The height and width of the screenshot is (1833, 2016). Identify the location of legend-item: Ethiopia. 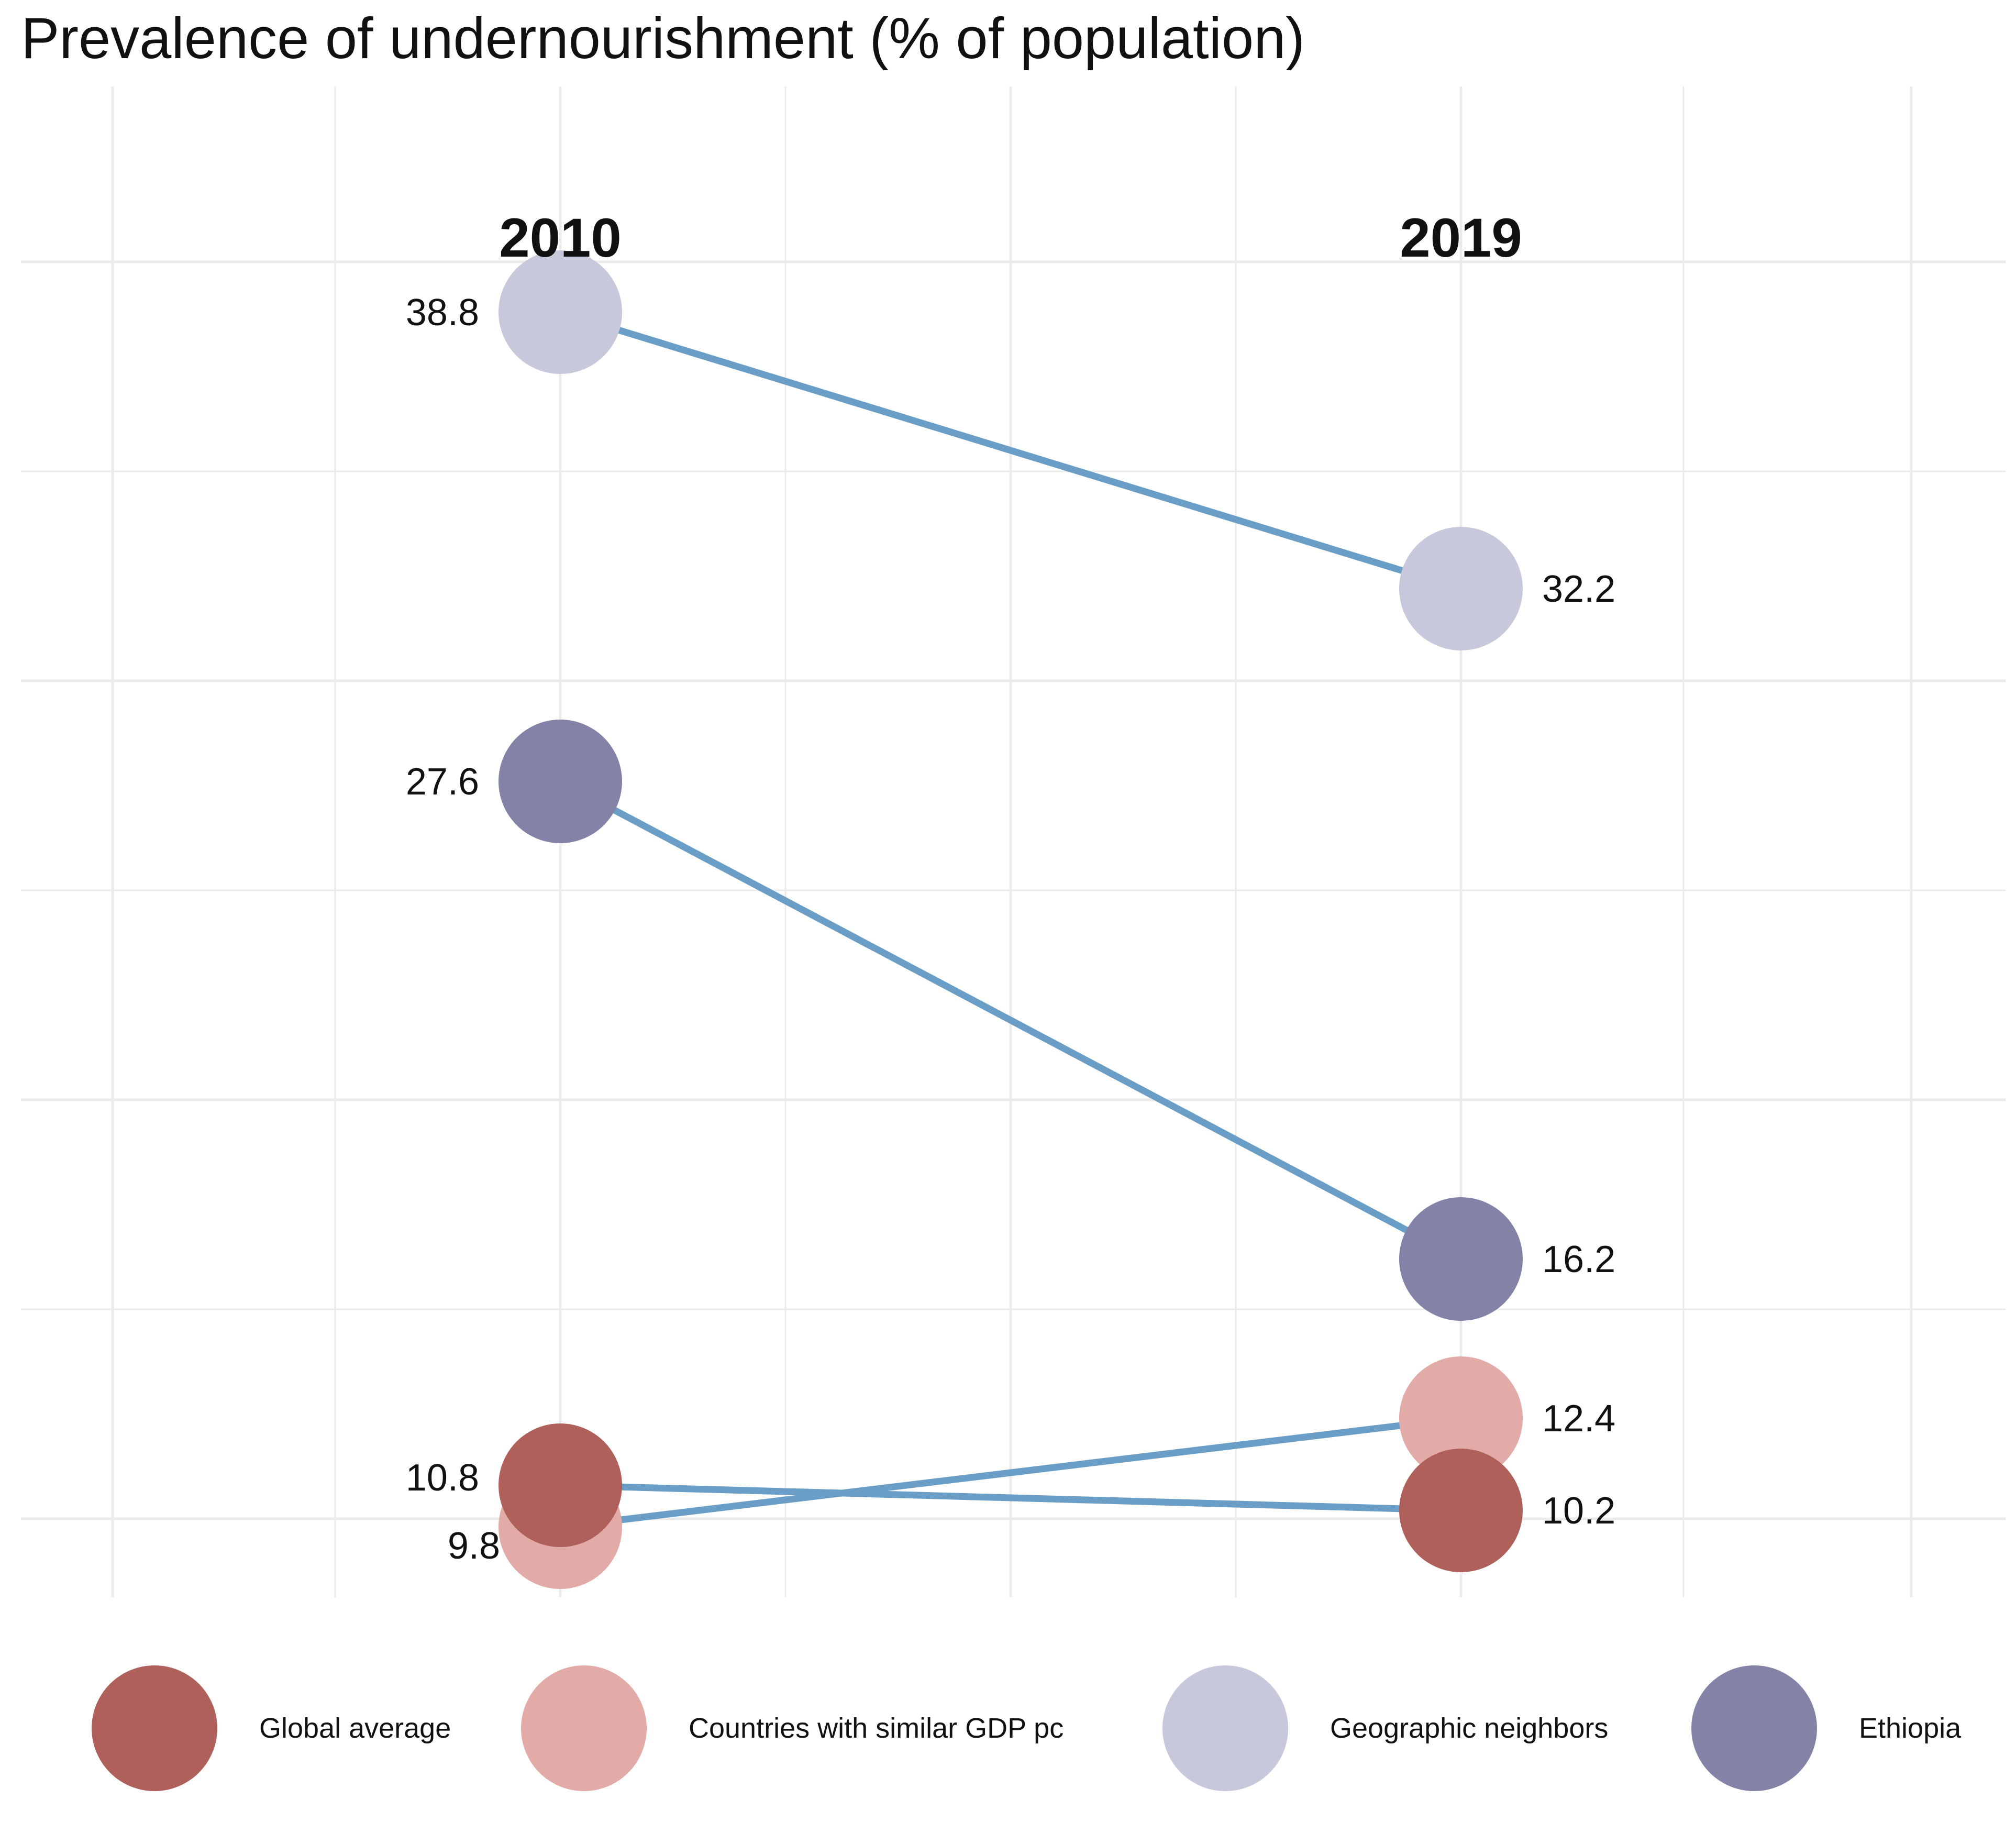
(1826, 1728).